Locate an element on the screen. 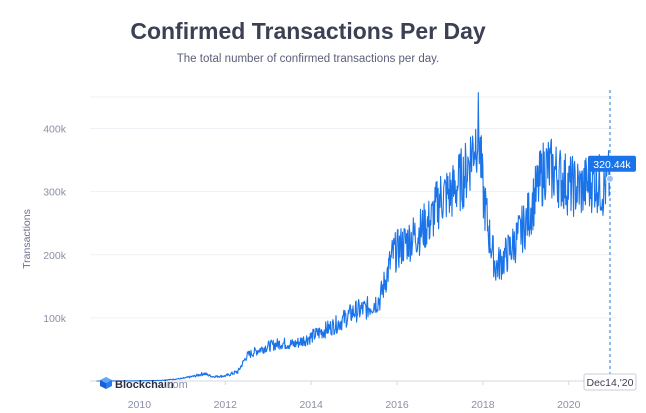 This screenshot has height=413, width=646. x-tick-label: 2020 is located at coordinates (569, 405).